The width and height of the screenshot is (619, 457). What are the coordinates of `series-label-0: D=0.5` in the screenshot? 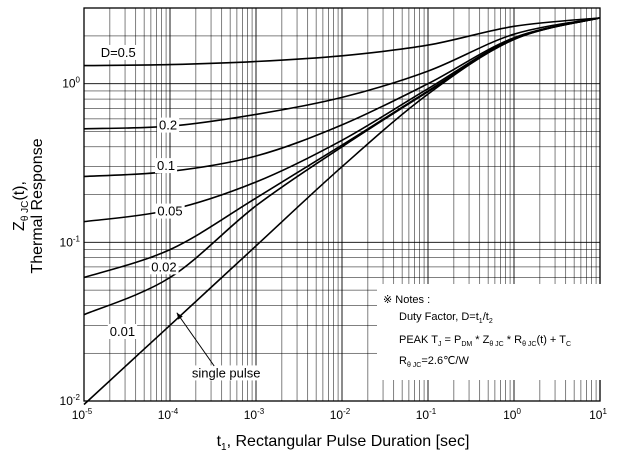 It's located at (118, 52).